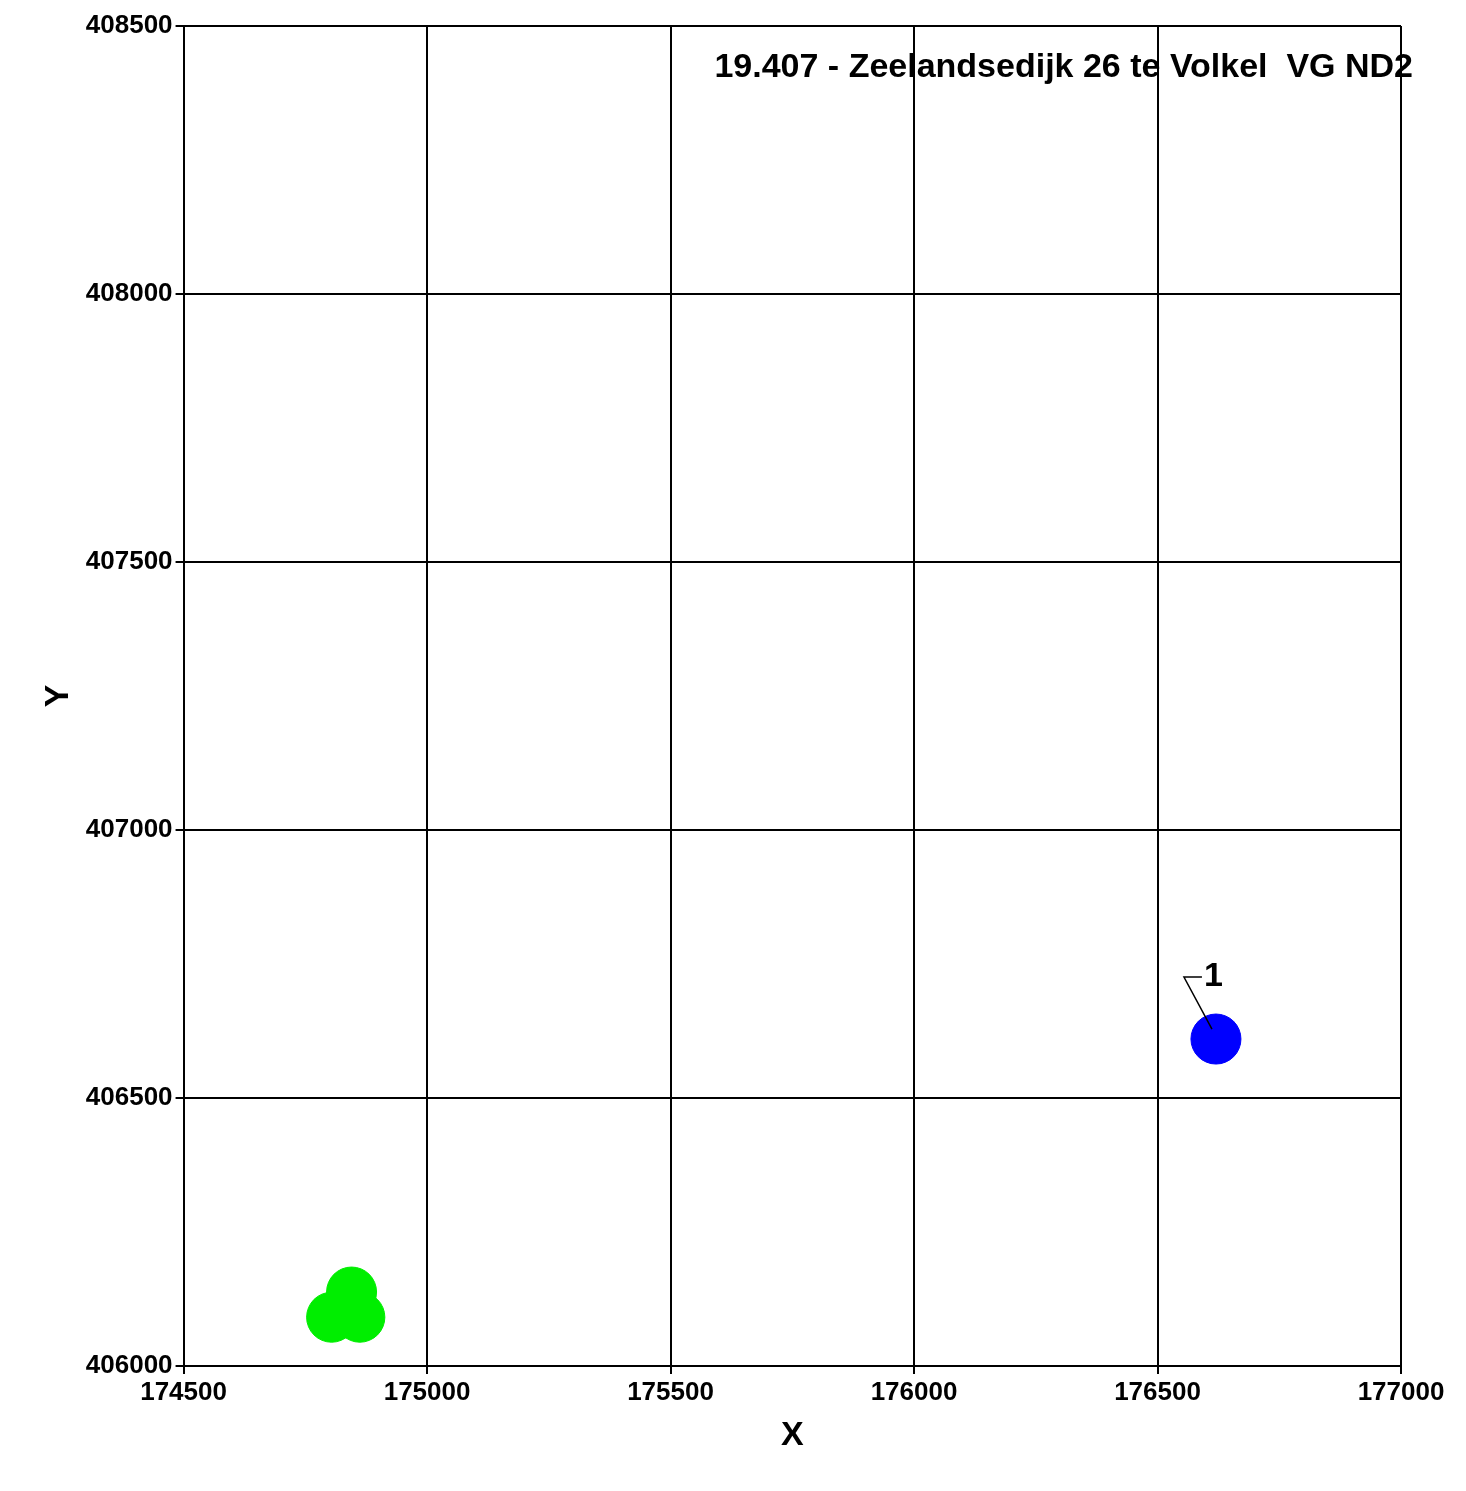  Describe the element at coordinates (914, 1390) in the screenshot. I see `x-tick-label: 176000` at that location.